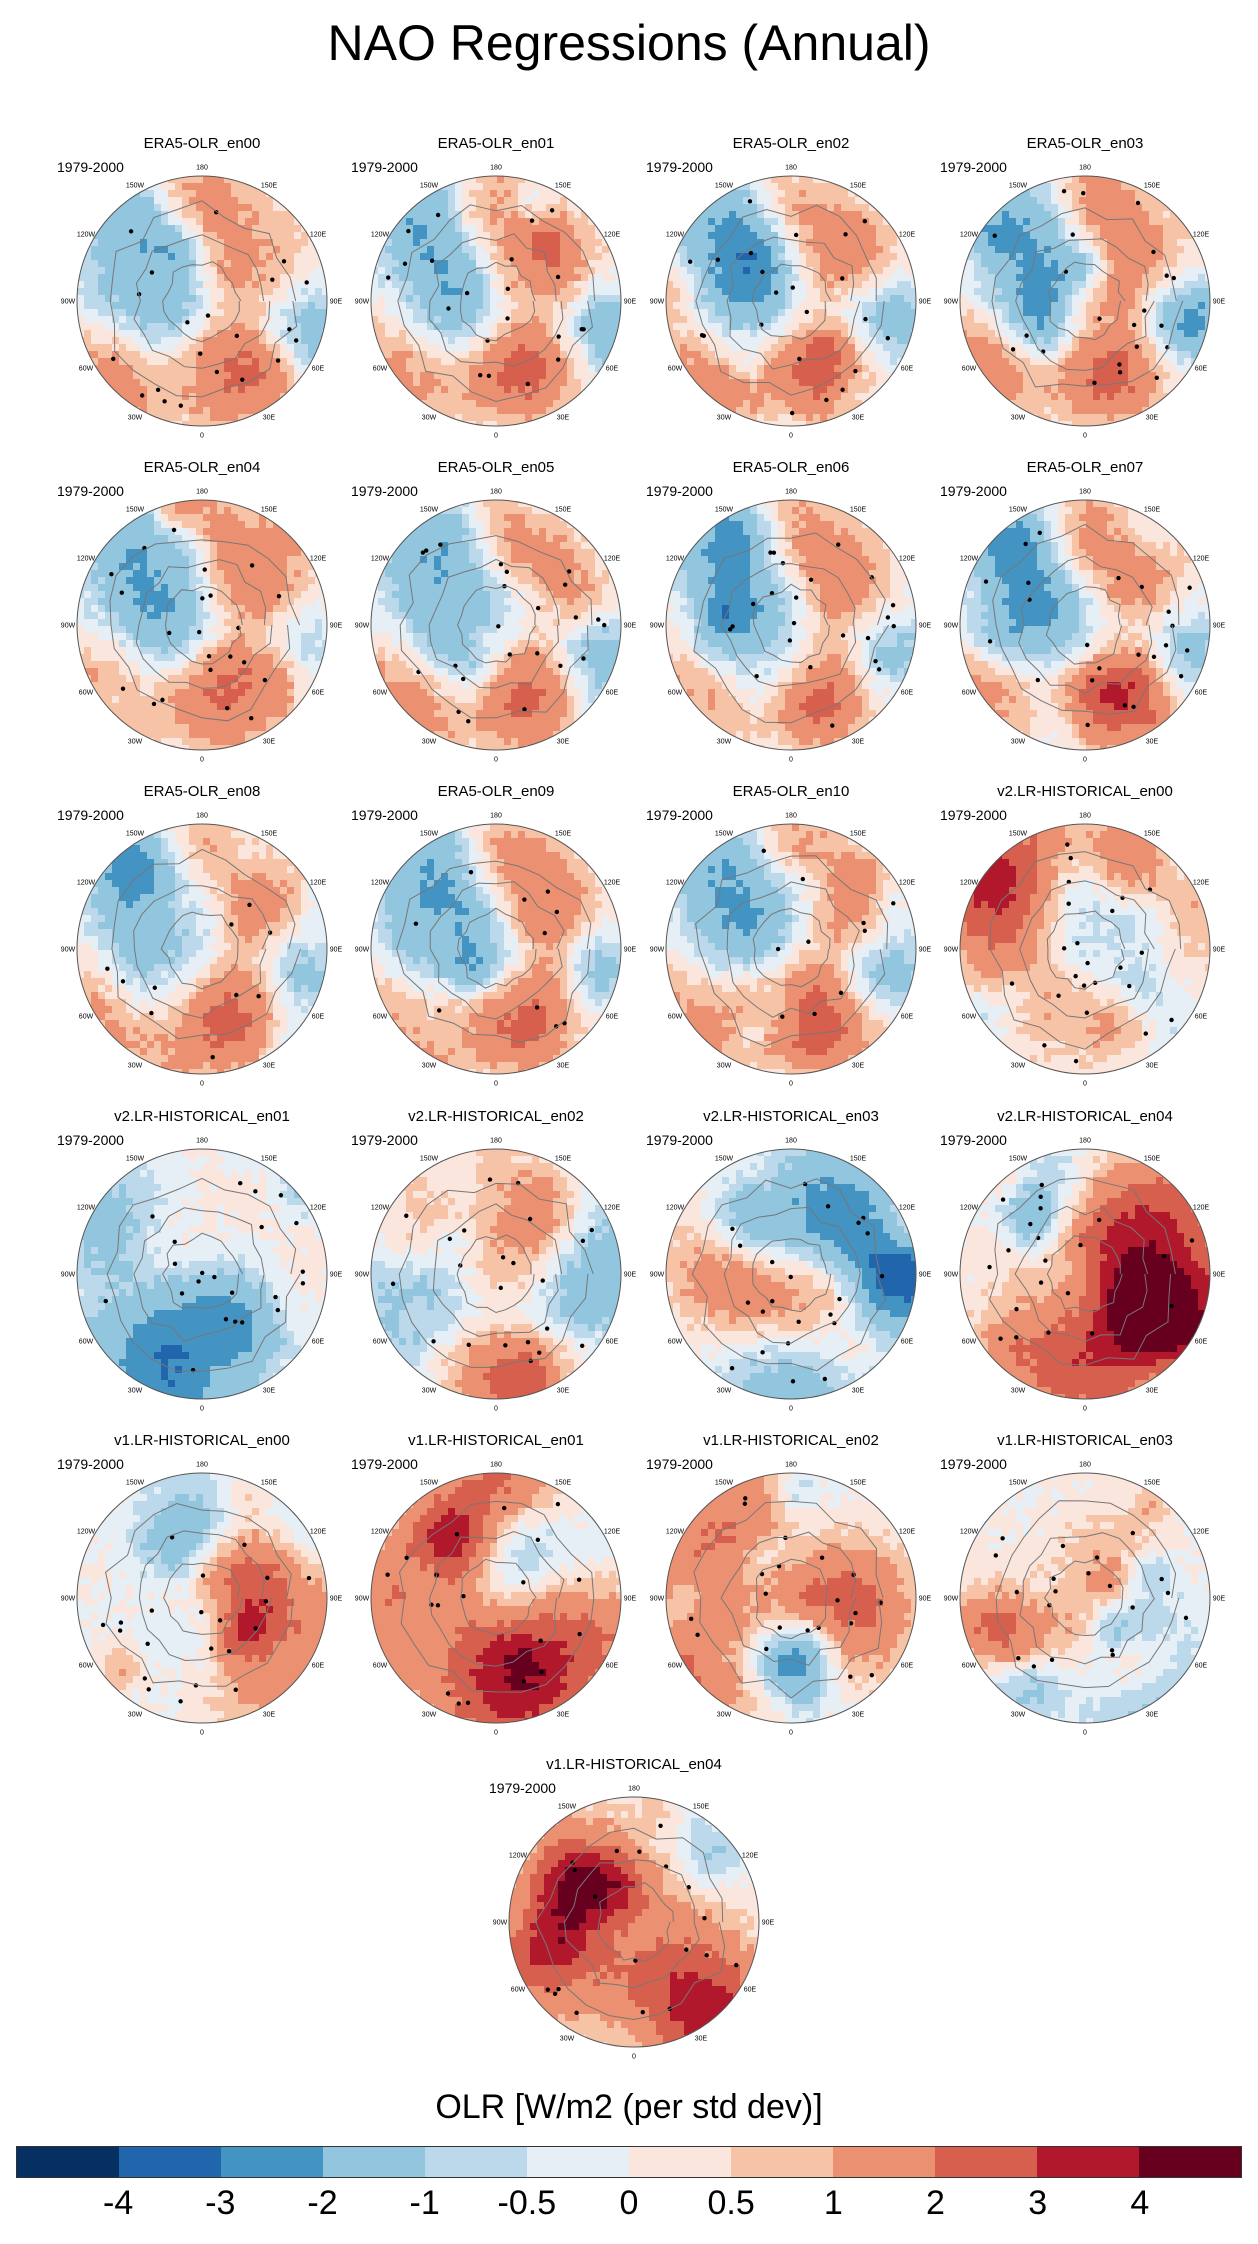 The image size is (1258, 2244). I want to click on panel-title: ERA5-OLR_en09, so click(496, 791).